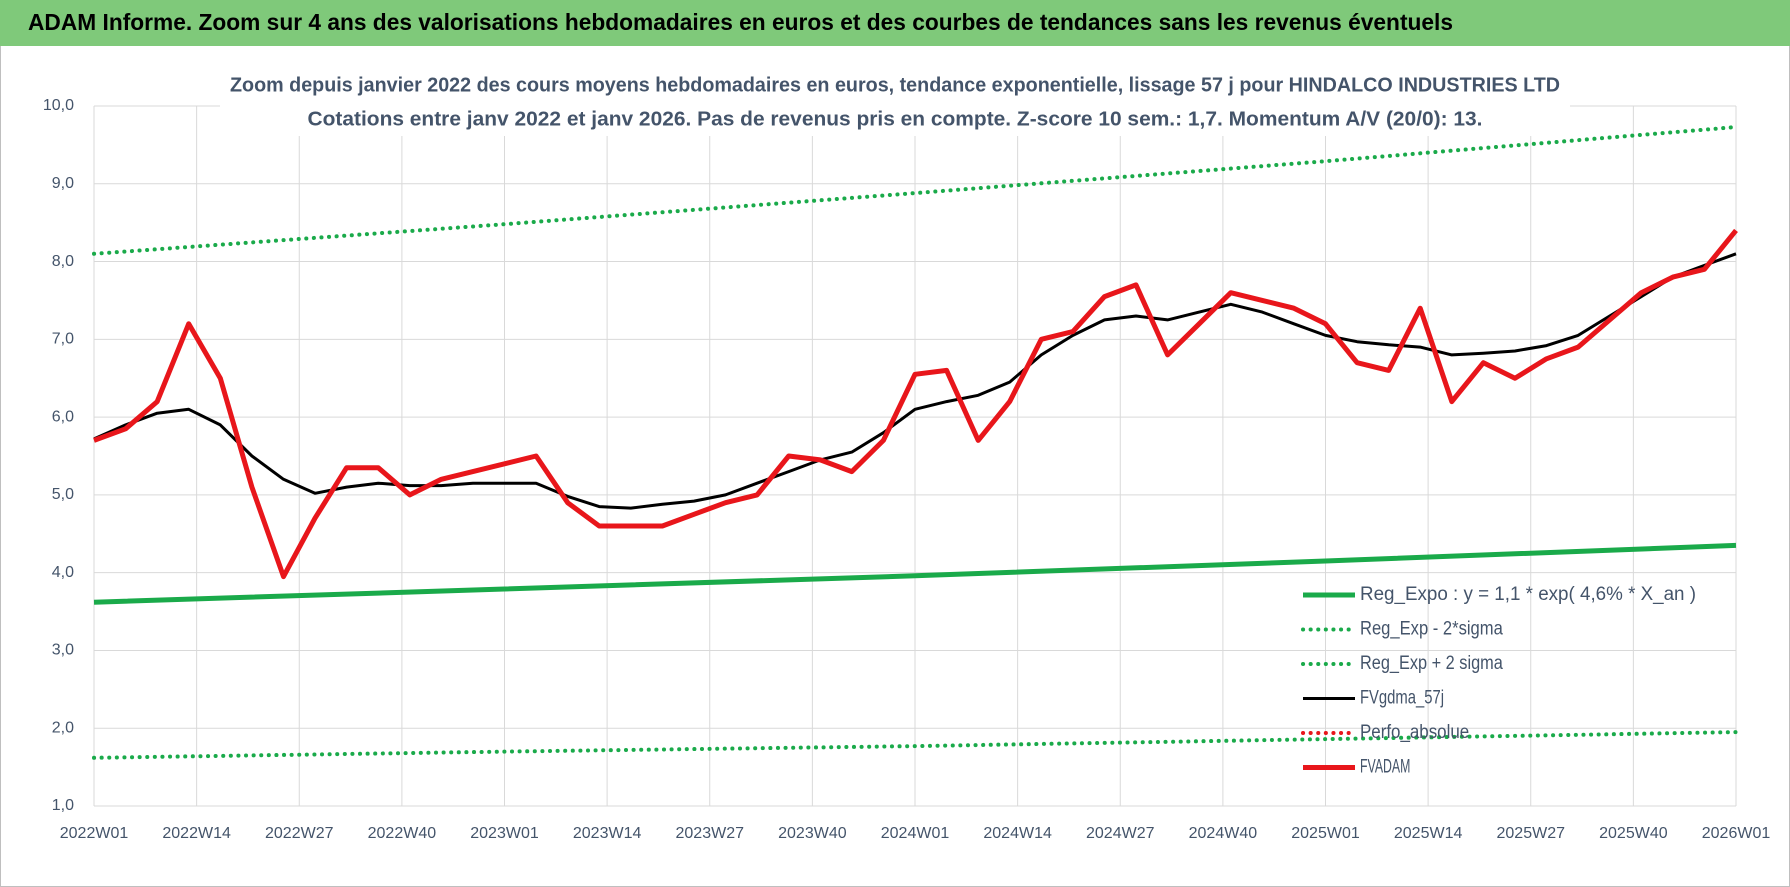 The image size is (1790, 887). What do you see at coordinates (63, 416) in the screenshot?
I see `y-tick-label: 6,0` at bounding box center [63, 416].